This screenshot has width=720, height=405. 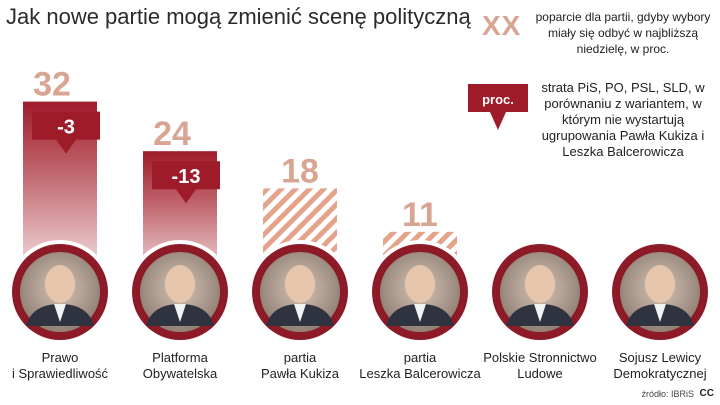 I want to click on change-label: -13, so click(x=186, y=177).